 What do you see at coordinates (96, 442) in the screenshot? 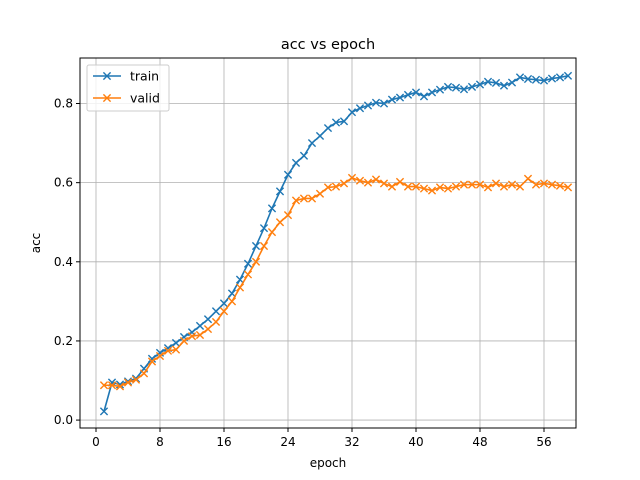
I see `x-tick-label: 0` at bounding box center [96, 442].